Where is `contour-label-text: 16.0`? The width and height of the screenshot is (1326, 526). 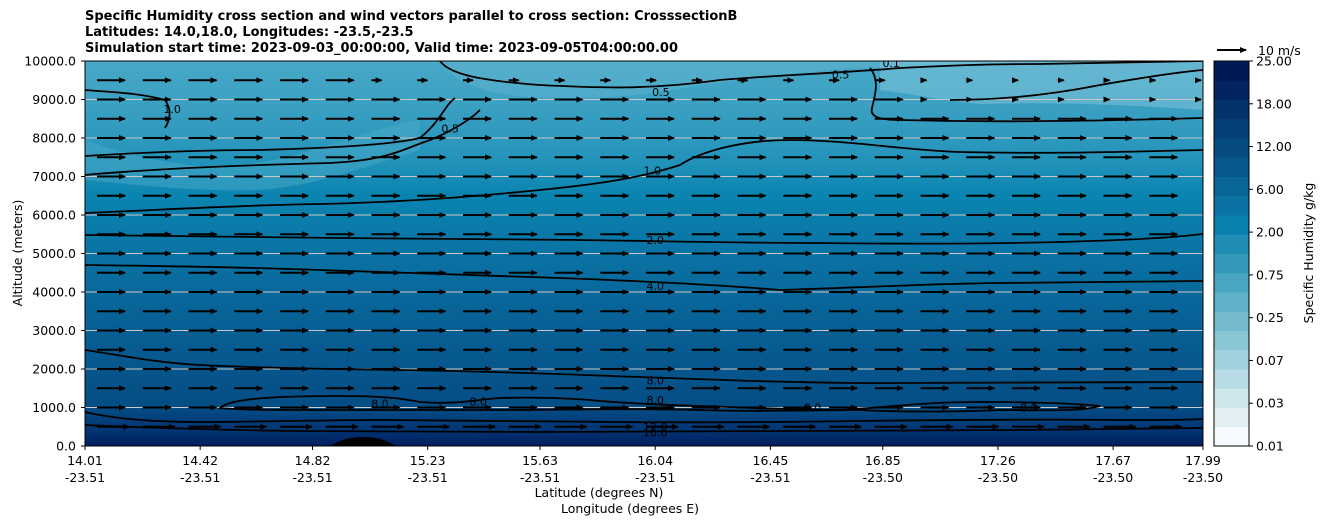
contour-label-text: 16.0 is located at coordinates (655, 433).